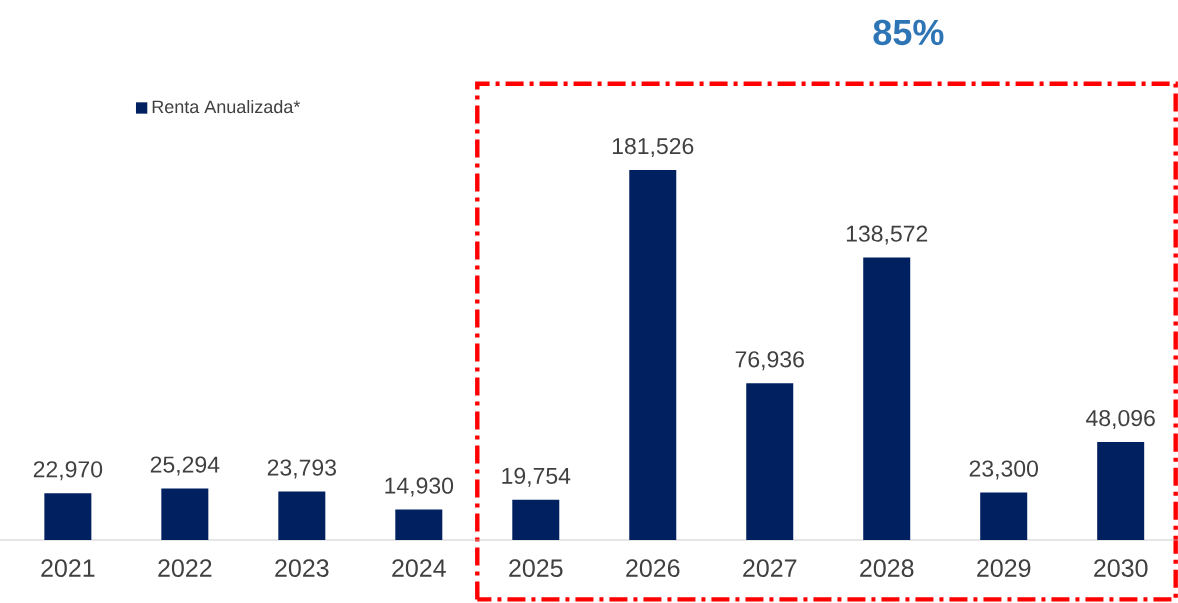  I want to click on data-label: 48,096, so click(1120, 419).